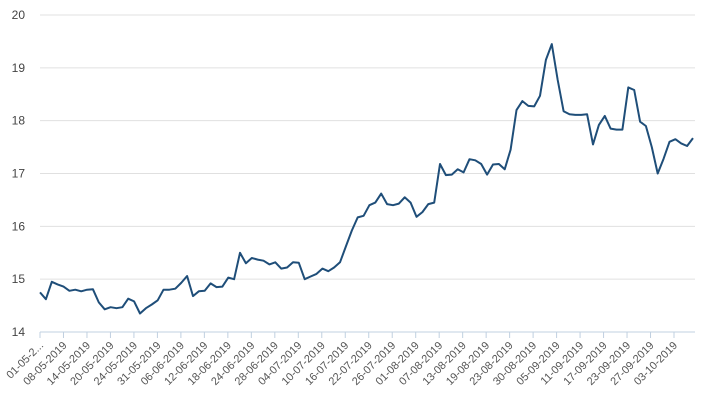 Image resolution: width=709 pixels, height=404 pixels. Describe the element at coordinates (19, 332) in the screenshot. I see `y-tick-label: 14` at that location.